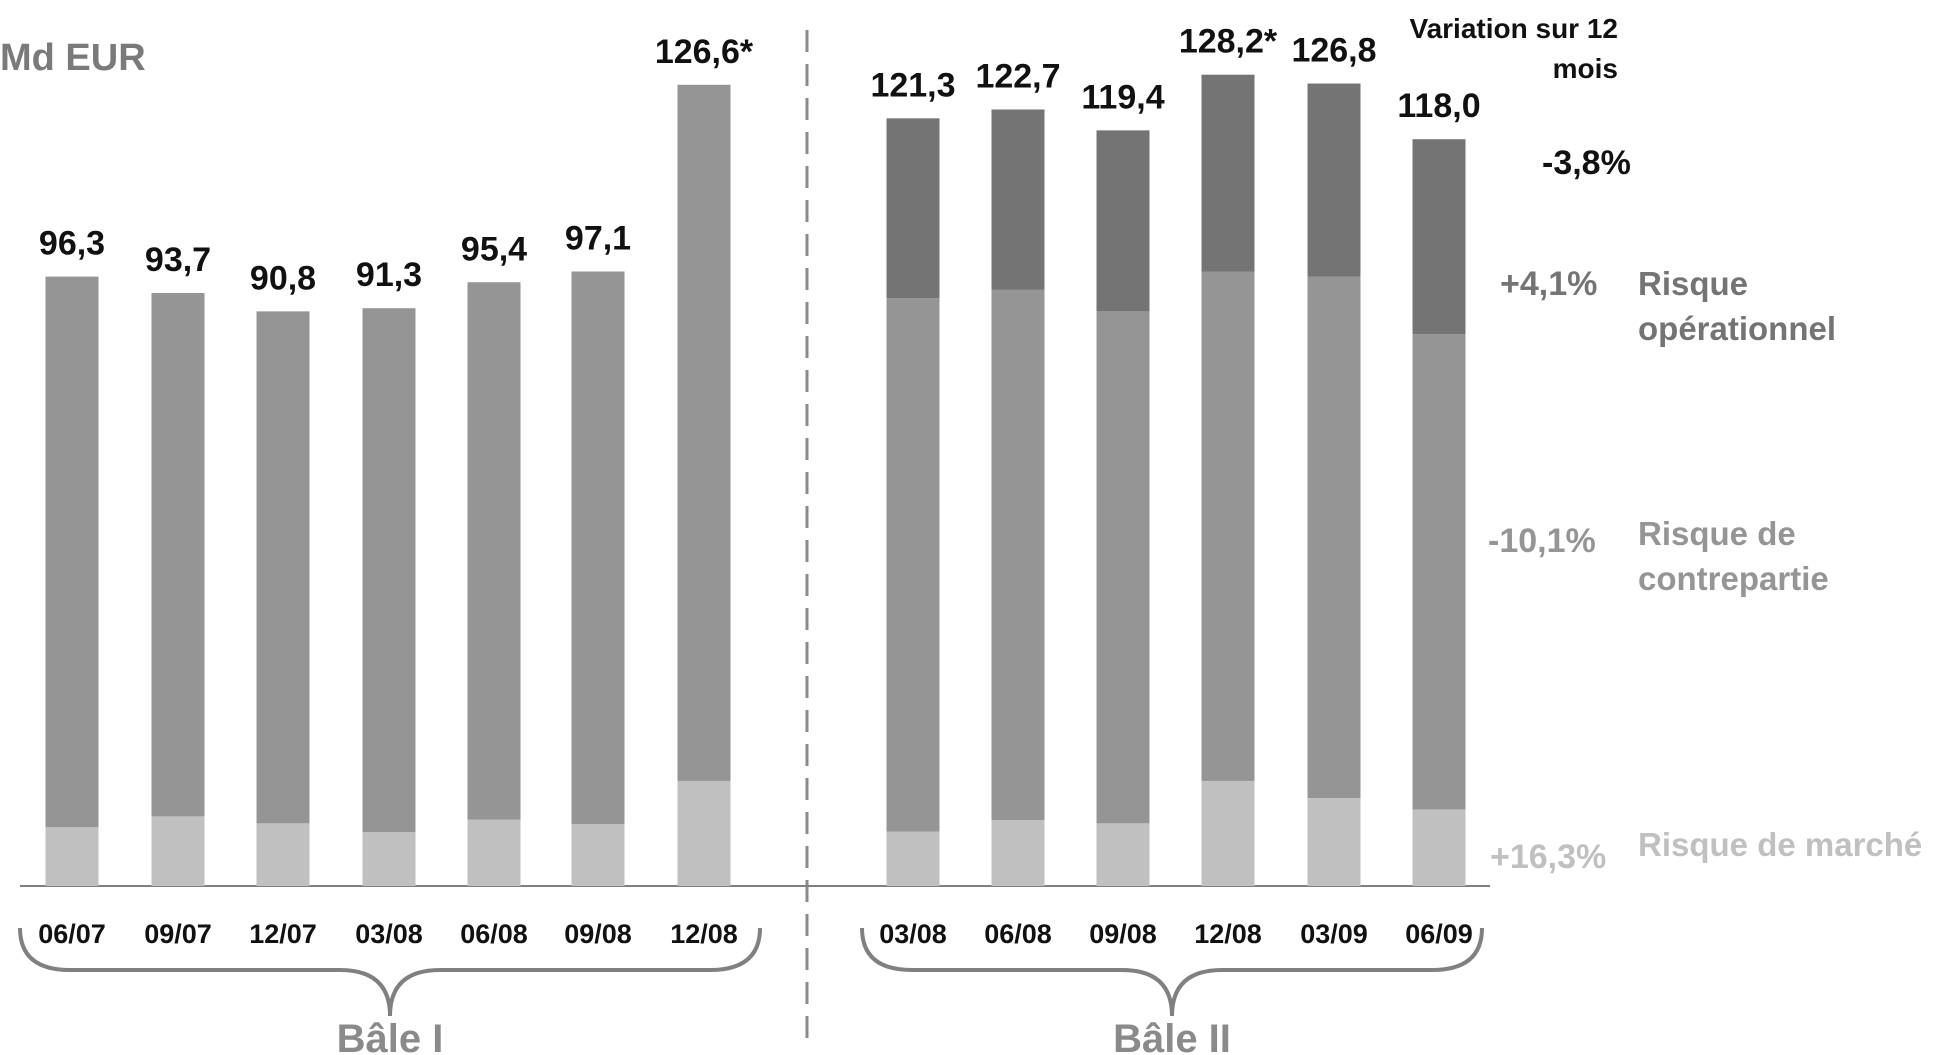 The width and height of the screenshot is (1957, 1055). I want to click on total-label-7: 121,3, so click(912, 85).